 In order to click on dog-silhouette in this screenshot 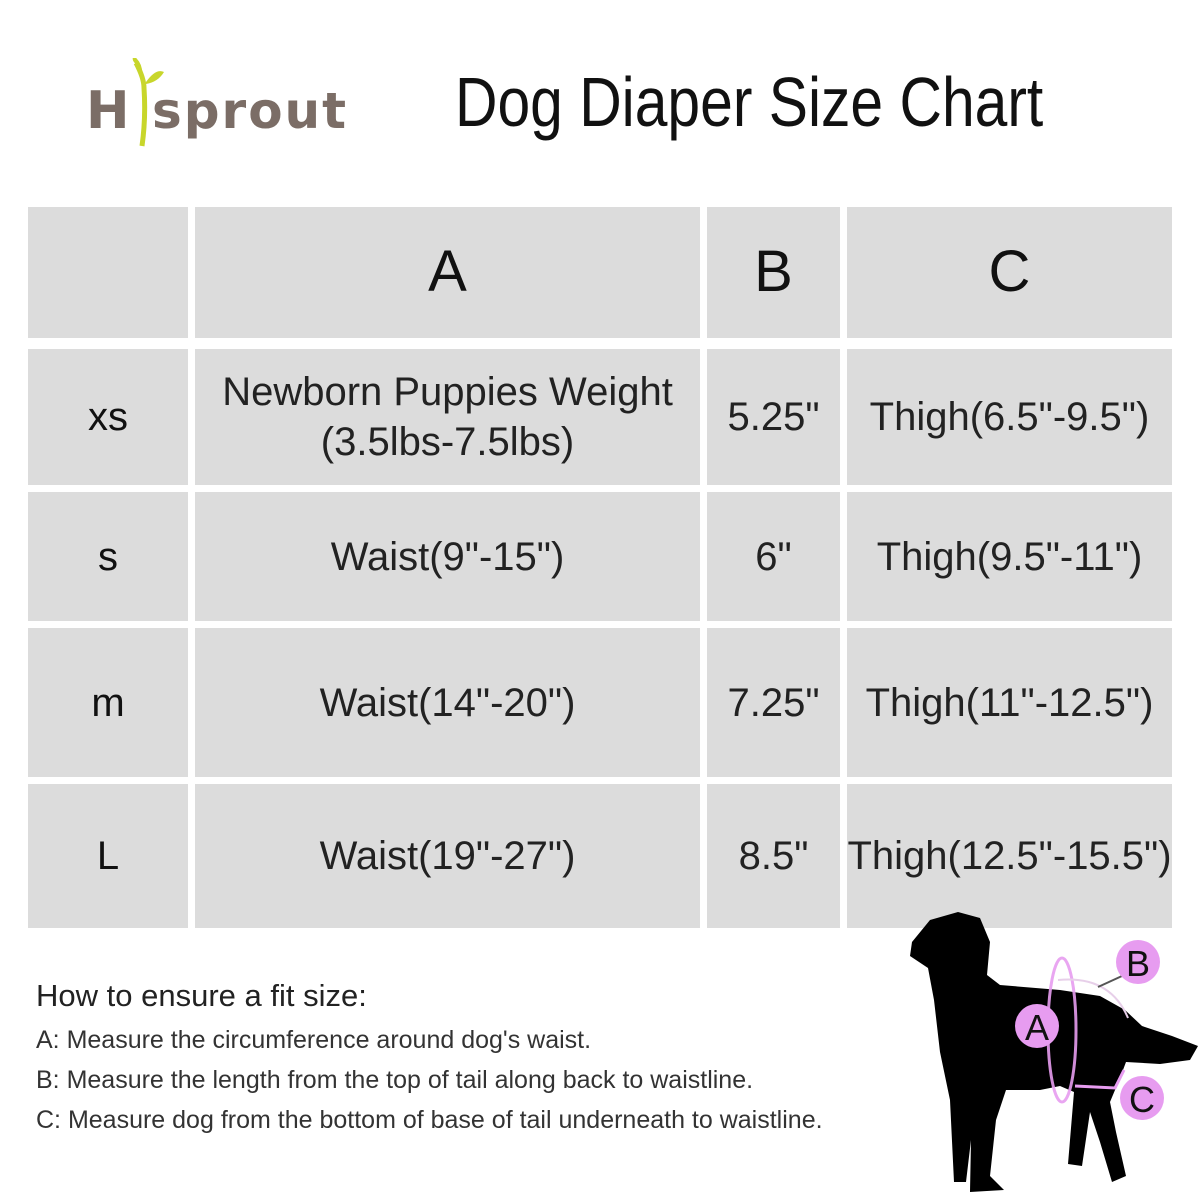, I will do `click(1054, 1052)`.